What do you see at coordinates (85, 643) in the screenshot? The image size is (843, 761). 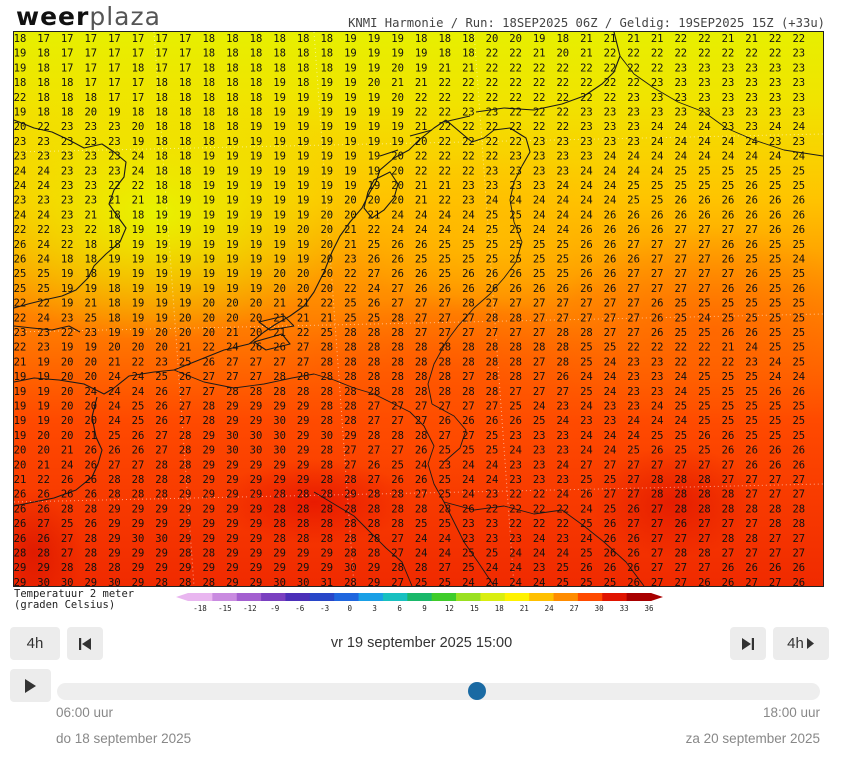 I see `skip-to-start-button` at bounding box center [85, 643].